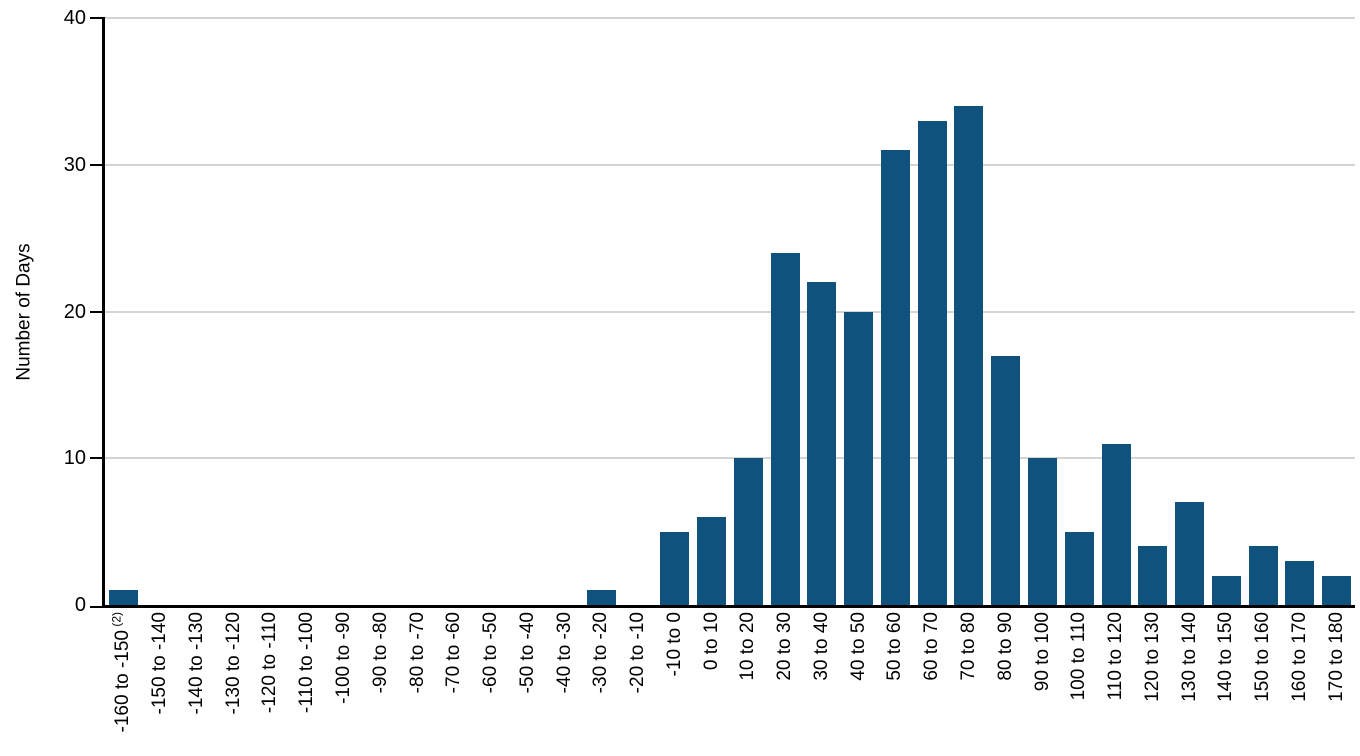 The height and width of the screenshot is (756, 1360). Describe the element at coordinates (307, 663) in the screenshot. I see `x-tick-label-text: -110 to -100` at that location.